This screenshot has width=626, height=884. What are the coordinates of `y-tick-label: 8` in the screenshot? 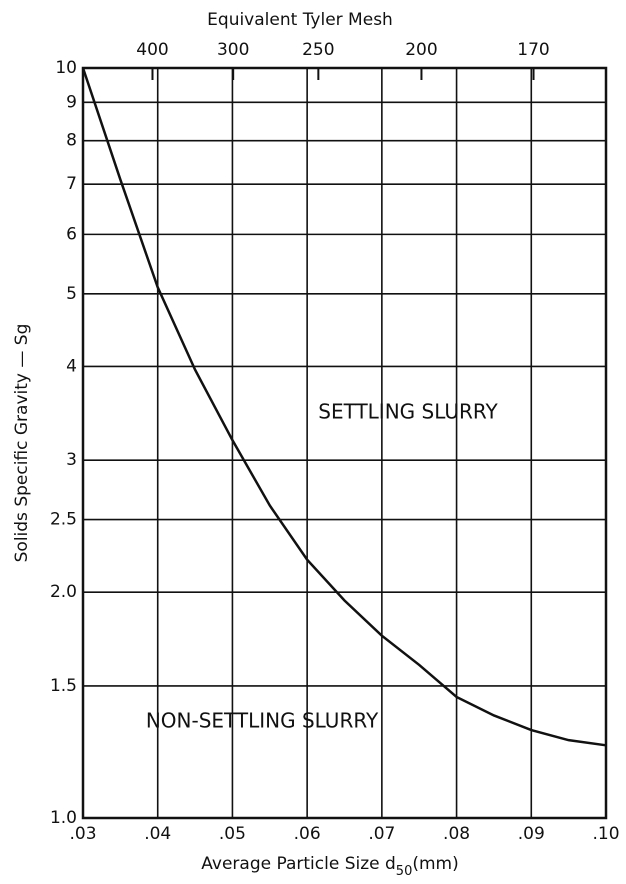 It's located at (71, 141).